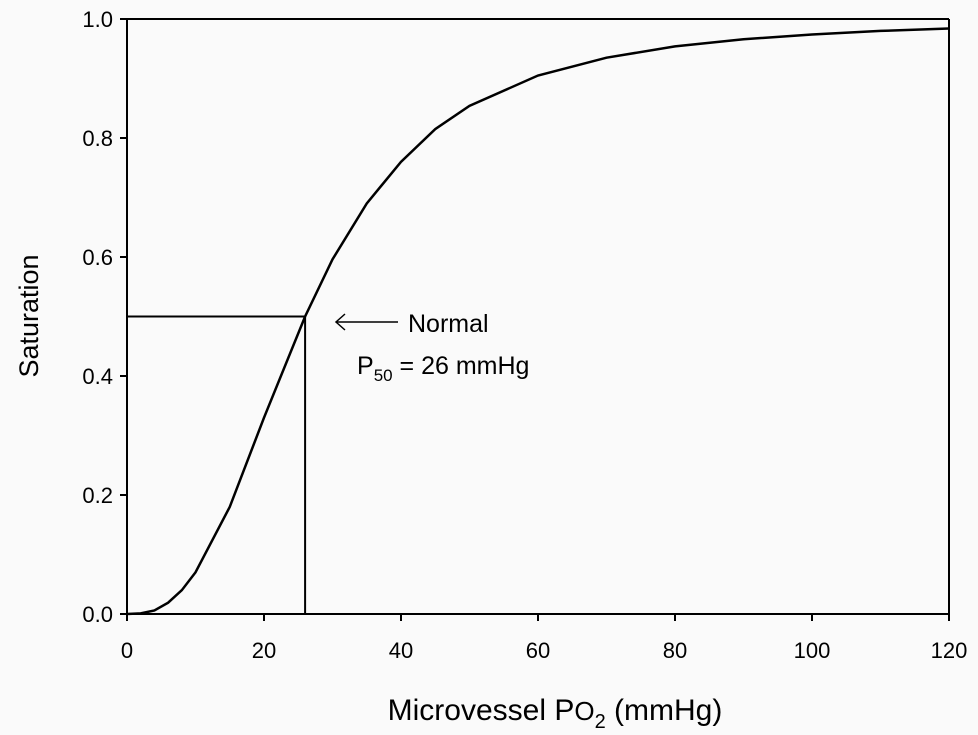 This screenshot has width=978, height=735. I want to click on arrow-head, so click(340, 322).